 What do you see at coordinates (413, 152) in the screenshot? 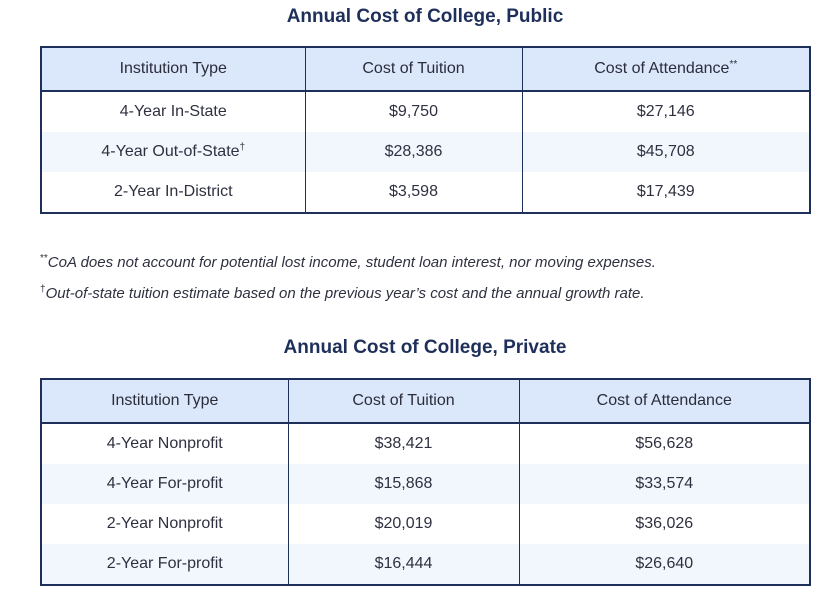
I see `tuition-cell: $28,386` at bounding box center [413, 152].